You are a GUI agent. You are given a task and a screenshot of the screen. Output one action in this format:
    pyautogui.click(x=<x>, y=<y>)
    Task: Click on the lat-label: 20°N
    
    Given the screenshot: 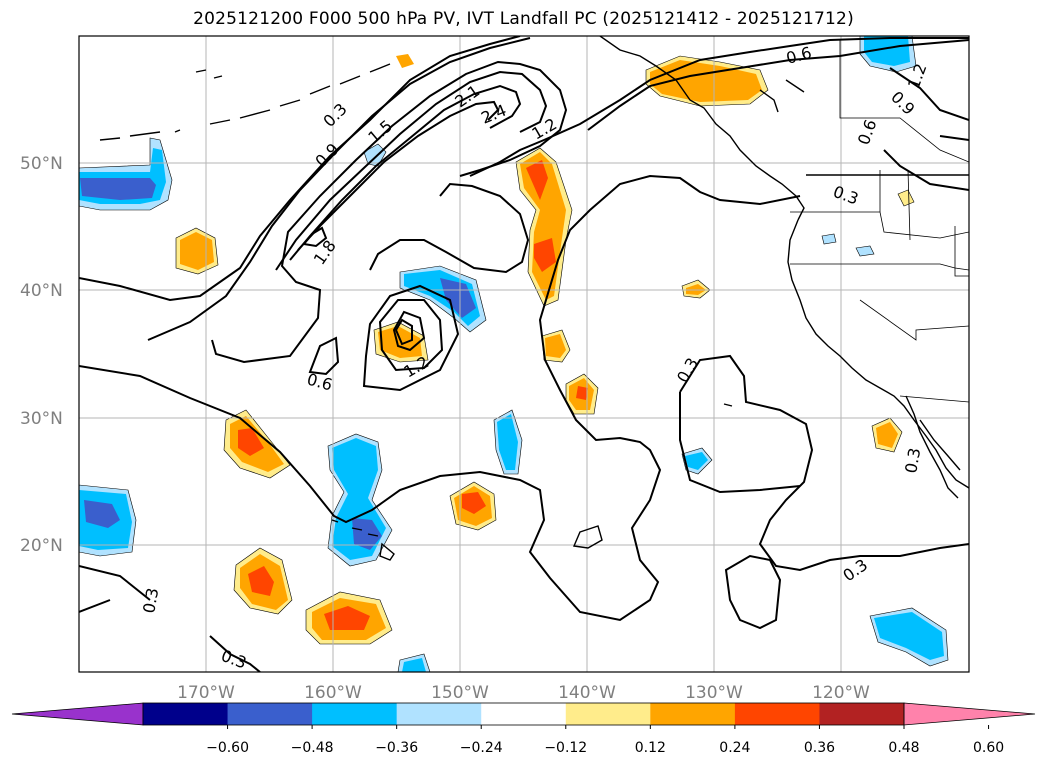 What is the action you would take?
    pyautogui.click(x=41, y=546)
    